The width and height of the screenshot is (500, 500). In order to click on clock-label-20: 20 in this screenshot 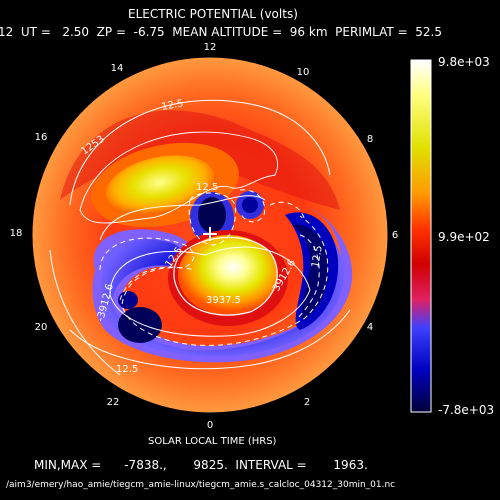, I will do `click(41, 327)`.